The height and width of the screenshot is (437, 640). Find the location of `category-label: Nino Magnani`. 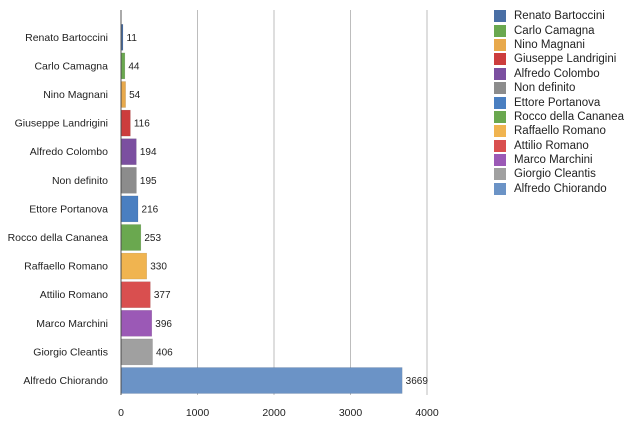

category-label: Nino Magnani is located at coordinates (75, 95).